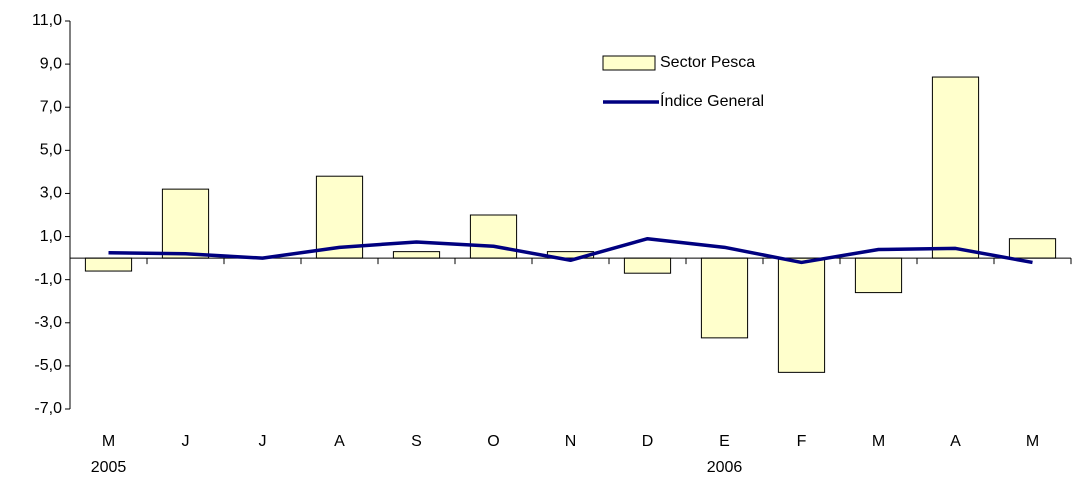 The width and height of the screenshot is (1075, 479). What do you see at coordinates (571, 441) in the screenshot?
I see `x-tick-label: N` at bounding box center [571, 441].